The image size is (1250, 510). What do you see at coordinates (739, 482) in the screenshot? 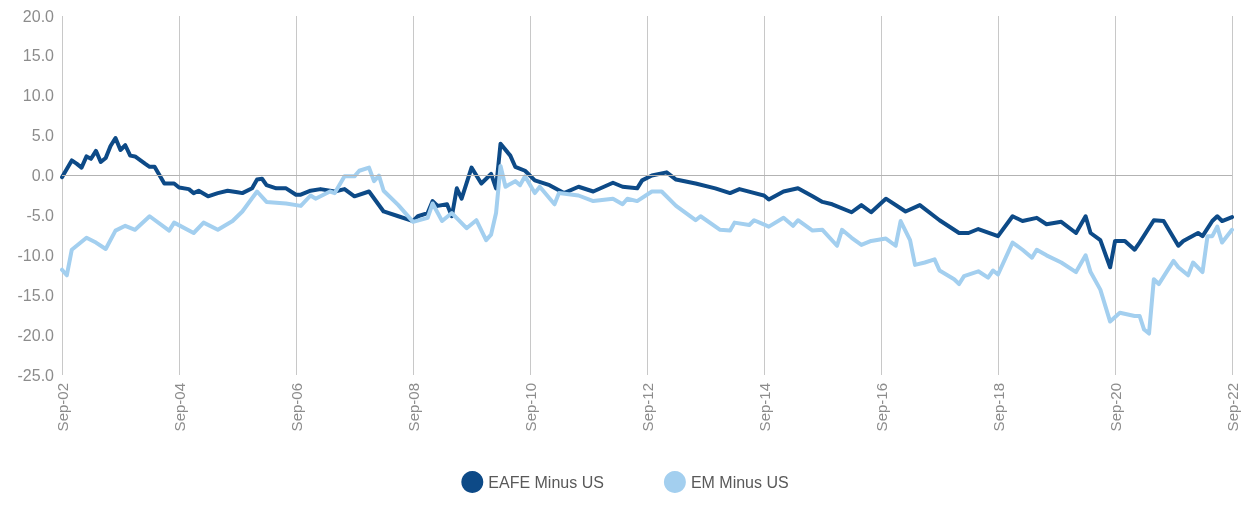
I see `legend-label: EM Minus US` at bounding box center [739, 482].